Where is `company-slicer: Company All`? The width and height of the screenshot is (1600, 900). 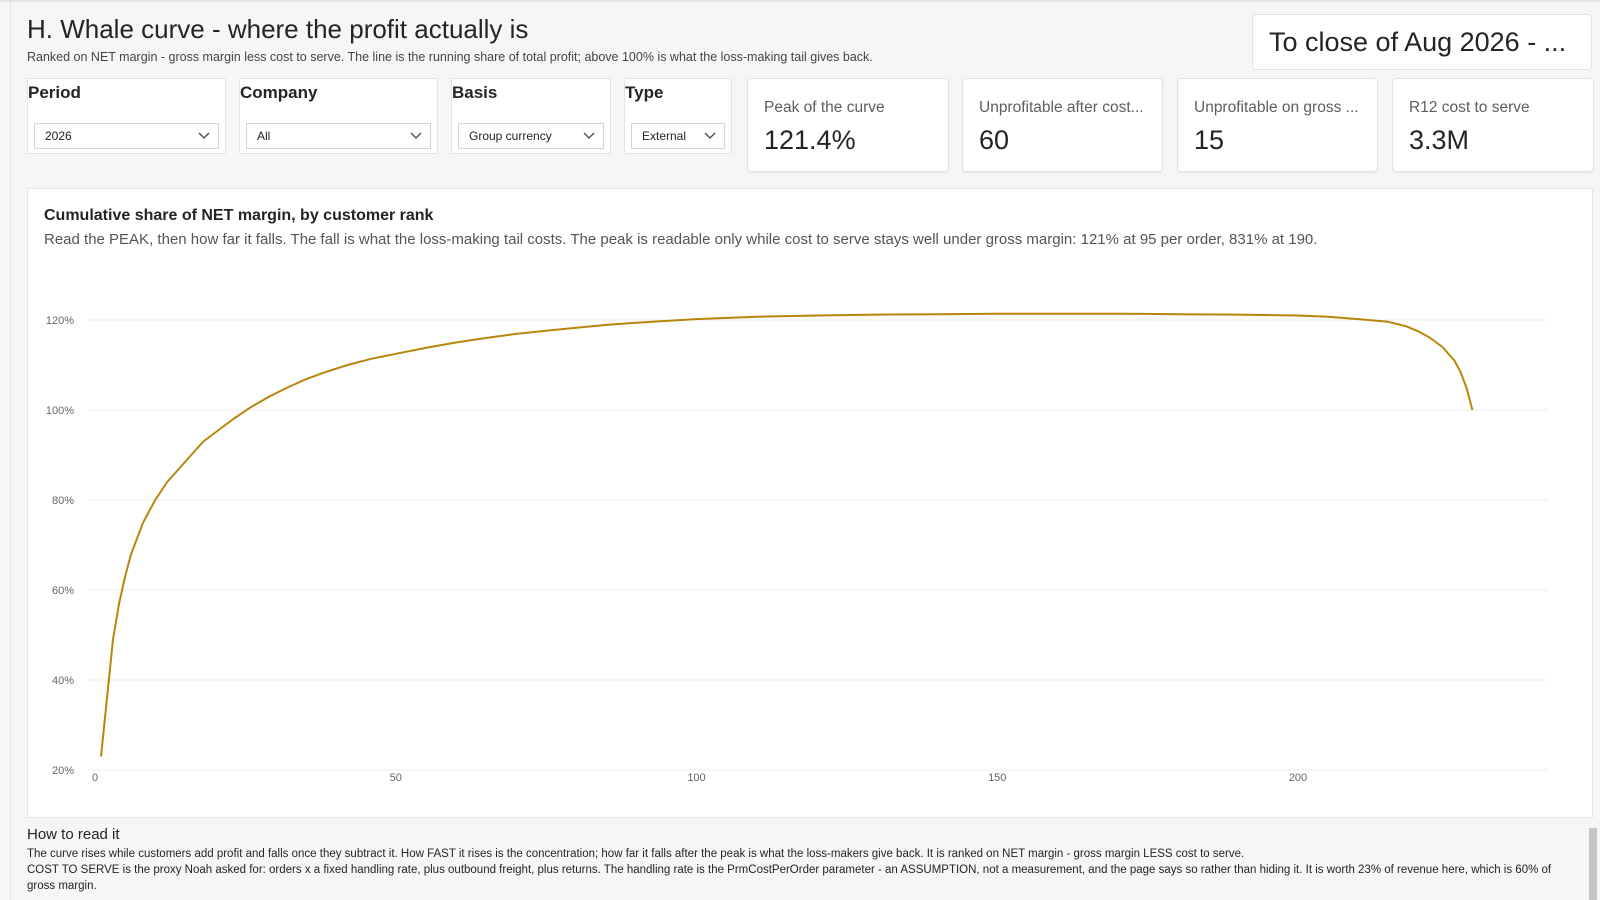
company-slicer: Company All is located at coordinates (338, 116).